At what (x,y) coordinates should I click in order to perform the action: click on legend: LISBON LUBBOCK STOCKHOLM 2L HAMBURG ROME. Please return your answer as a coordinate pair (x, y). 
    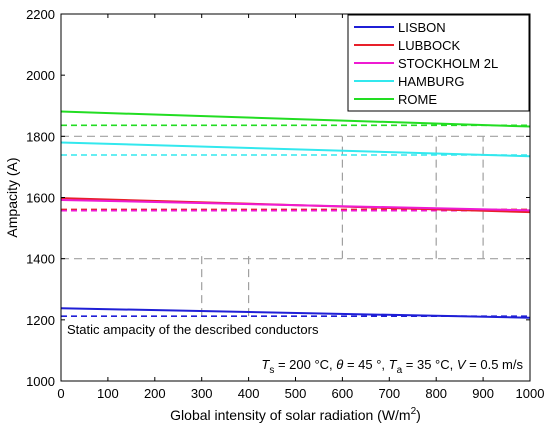
    Looking at the image, I should click on (438, 63).